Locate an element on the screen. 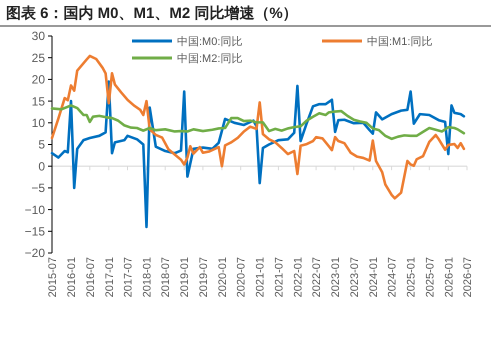 This screenshot has width=493, height=338. line-series is located at coordinates (258, 122).